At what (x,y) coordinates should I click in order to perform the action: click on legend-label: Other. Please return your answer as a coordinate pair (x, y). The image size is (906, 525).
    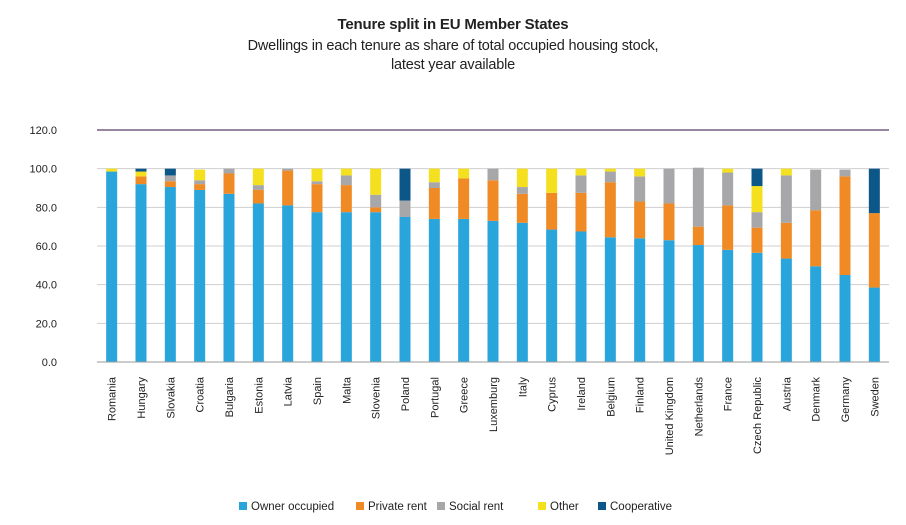
    Looking at the image, I should click on (564, 507).